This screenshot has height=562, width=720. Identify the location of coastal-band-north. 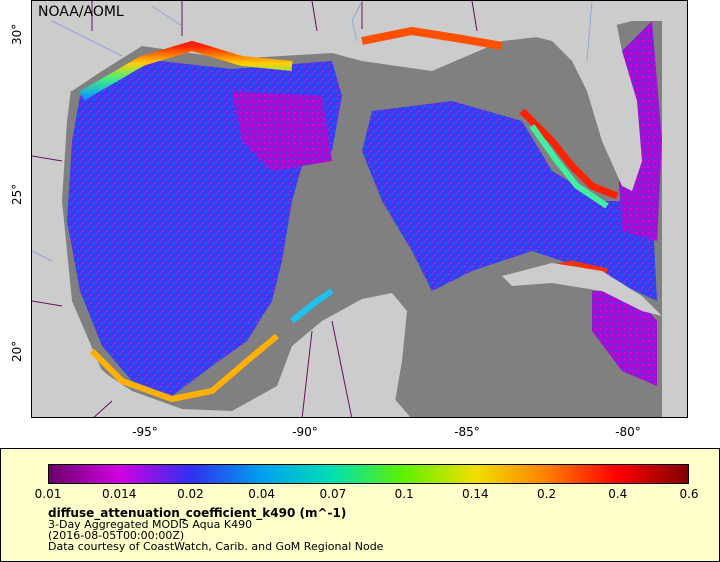
(186, 70).